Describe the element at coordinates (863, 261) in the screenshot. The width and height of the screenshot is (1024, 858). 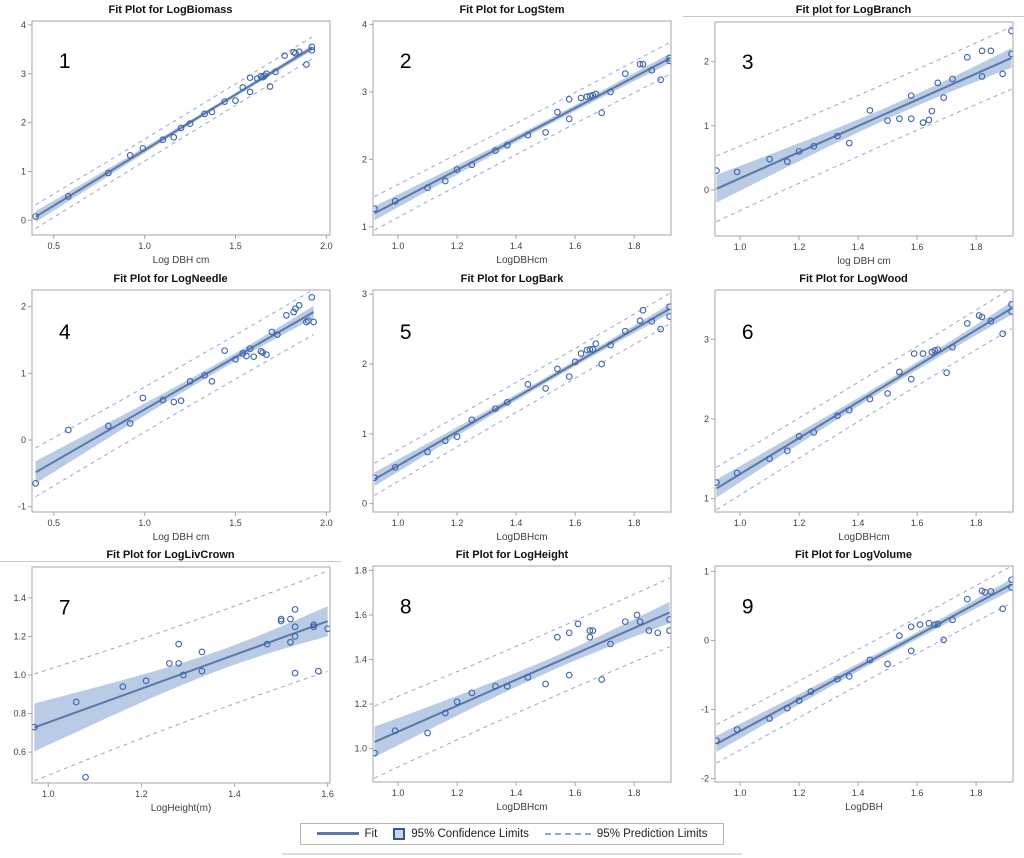
I see `x-axis-label: log DBH cm` at that location.